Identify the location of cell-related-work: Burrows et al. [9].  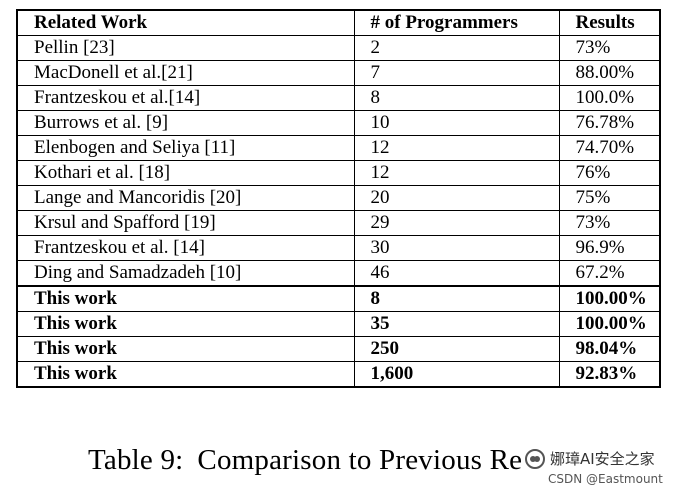
(185, 123).